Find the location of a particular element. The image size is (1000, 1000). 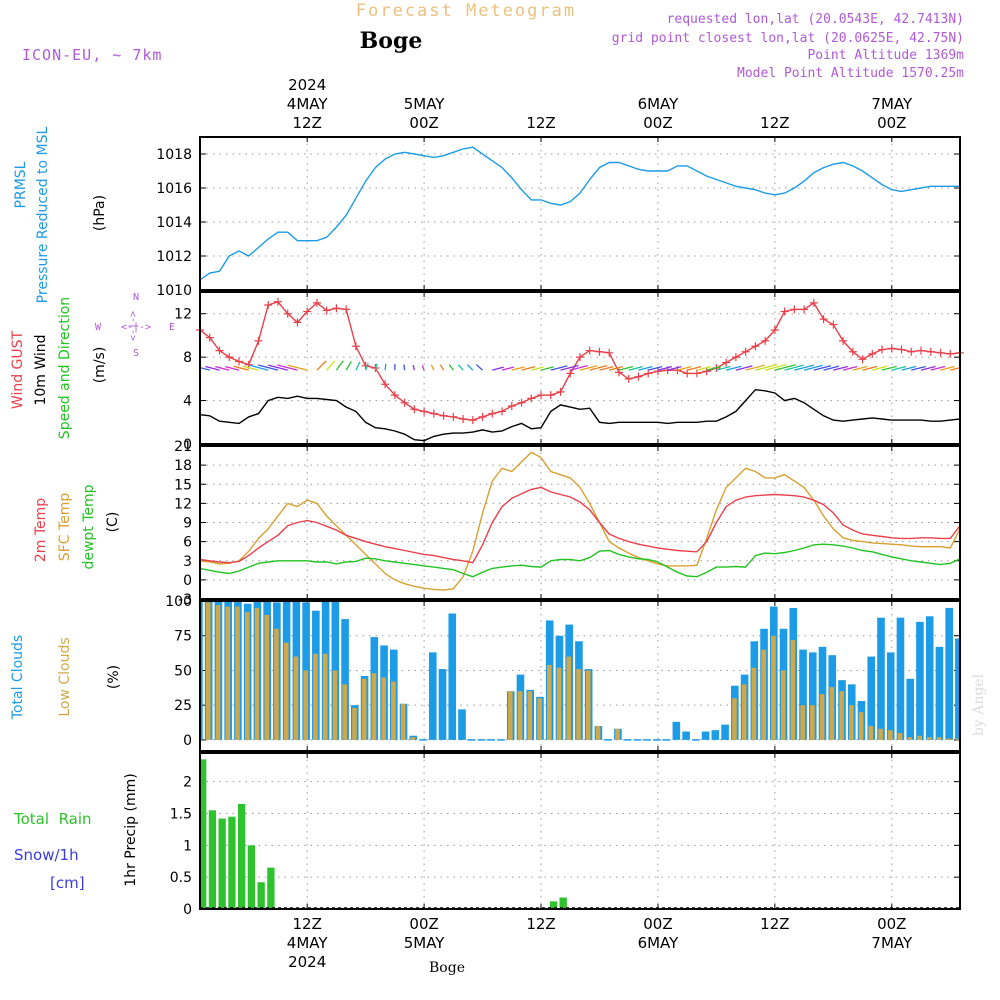

cloud-panel: 0 25 50 75 100 is located at coordinates (563, 673).